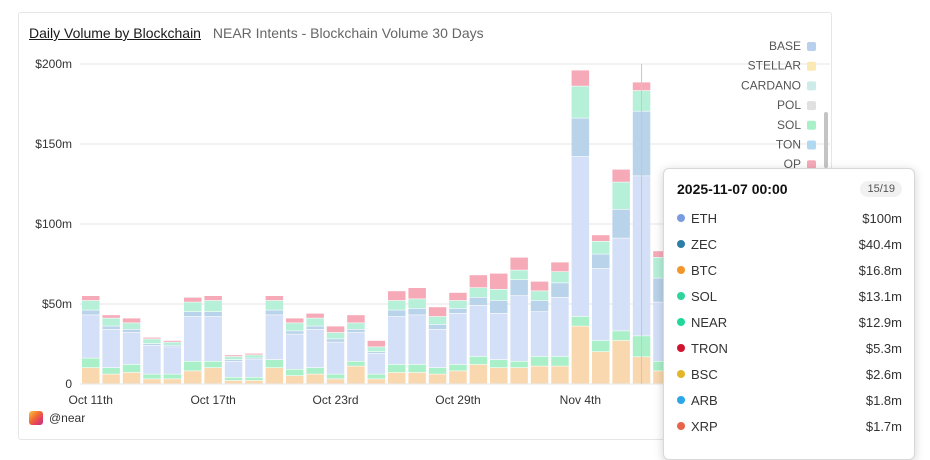 The image size is (930, 460). I want to click on legend-label: SOL, so click(789, 125).